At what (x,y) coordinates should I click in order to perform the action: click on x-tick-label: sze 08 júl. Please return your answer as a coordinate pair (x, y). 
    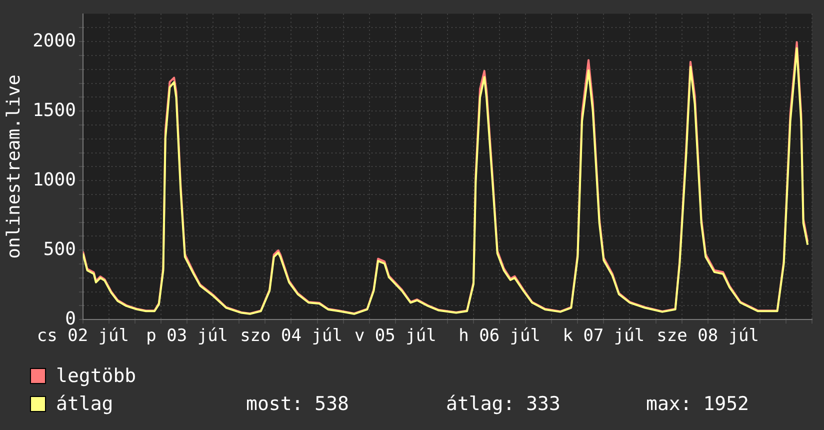
    Looking at the image, I should click on (708, 336).